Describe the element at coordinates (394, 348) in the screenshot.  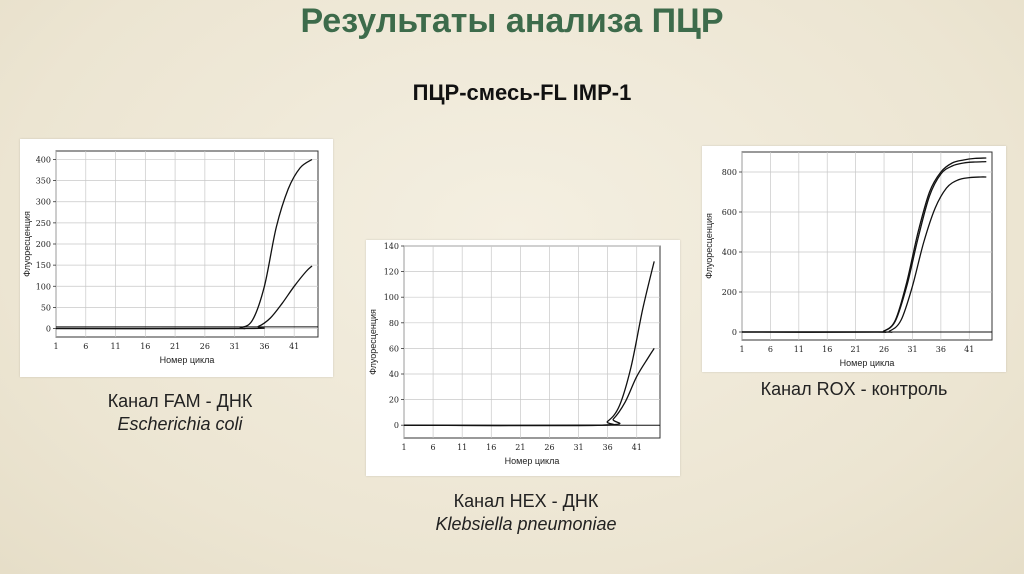
I see `hex-y-tick-label: 60` at that location.